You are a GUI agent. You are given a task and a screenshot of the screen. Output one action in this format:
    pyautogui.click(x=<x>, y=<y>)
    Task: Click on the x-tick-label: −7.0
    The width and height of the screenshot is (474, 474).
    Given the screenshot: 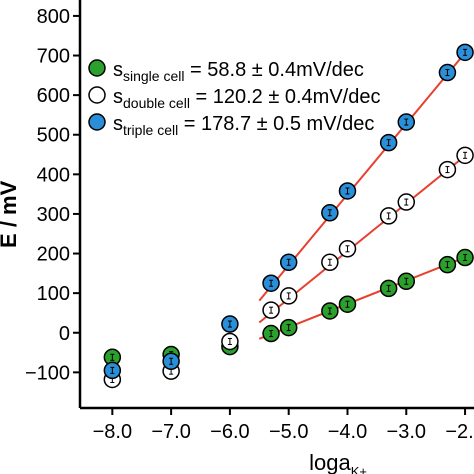 What is the action you would take?
    pyautogui.click(x=170, y=432)
    